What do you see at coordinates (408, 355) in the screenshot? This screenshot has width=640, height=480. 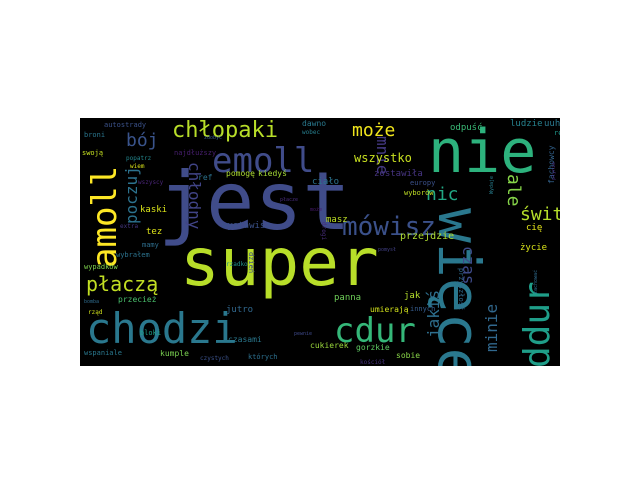 I see `word-sobie: sobie` at bounding box center [408, 355].